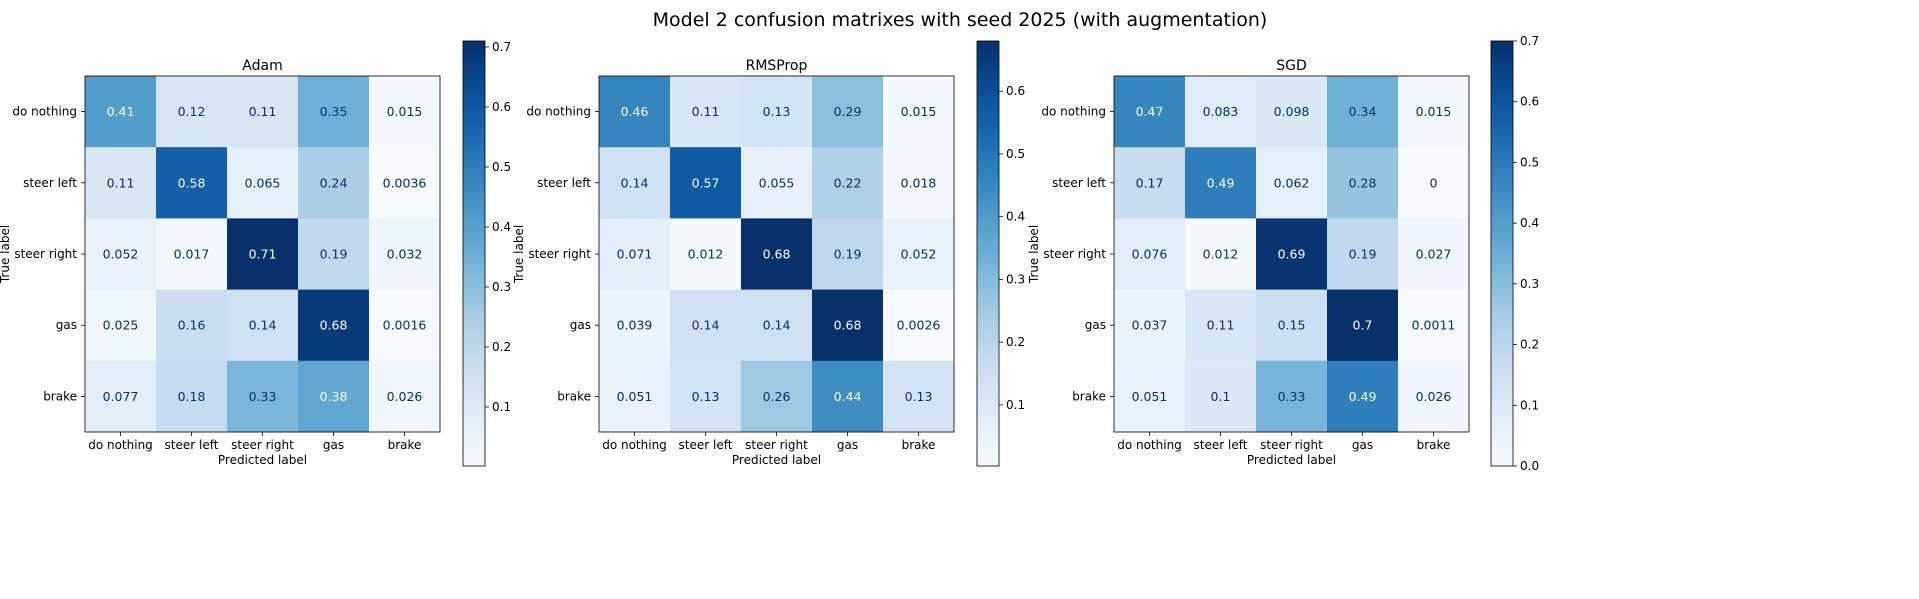 The image size is (1919, 599). What do you see at coordinates (263, 254) in the screenshot?
I see `cell-value-label: 0.71` at bounding box center [263, 254].